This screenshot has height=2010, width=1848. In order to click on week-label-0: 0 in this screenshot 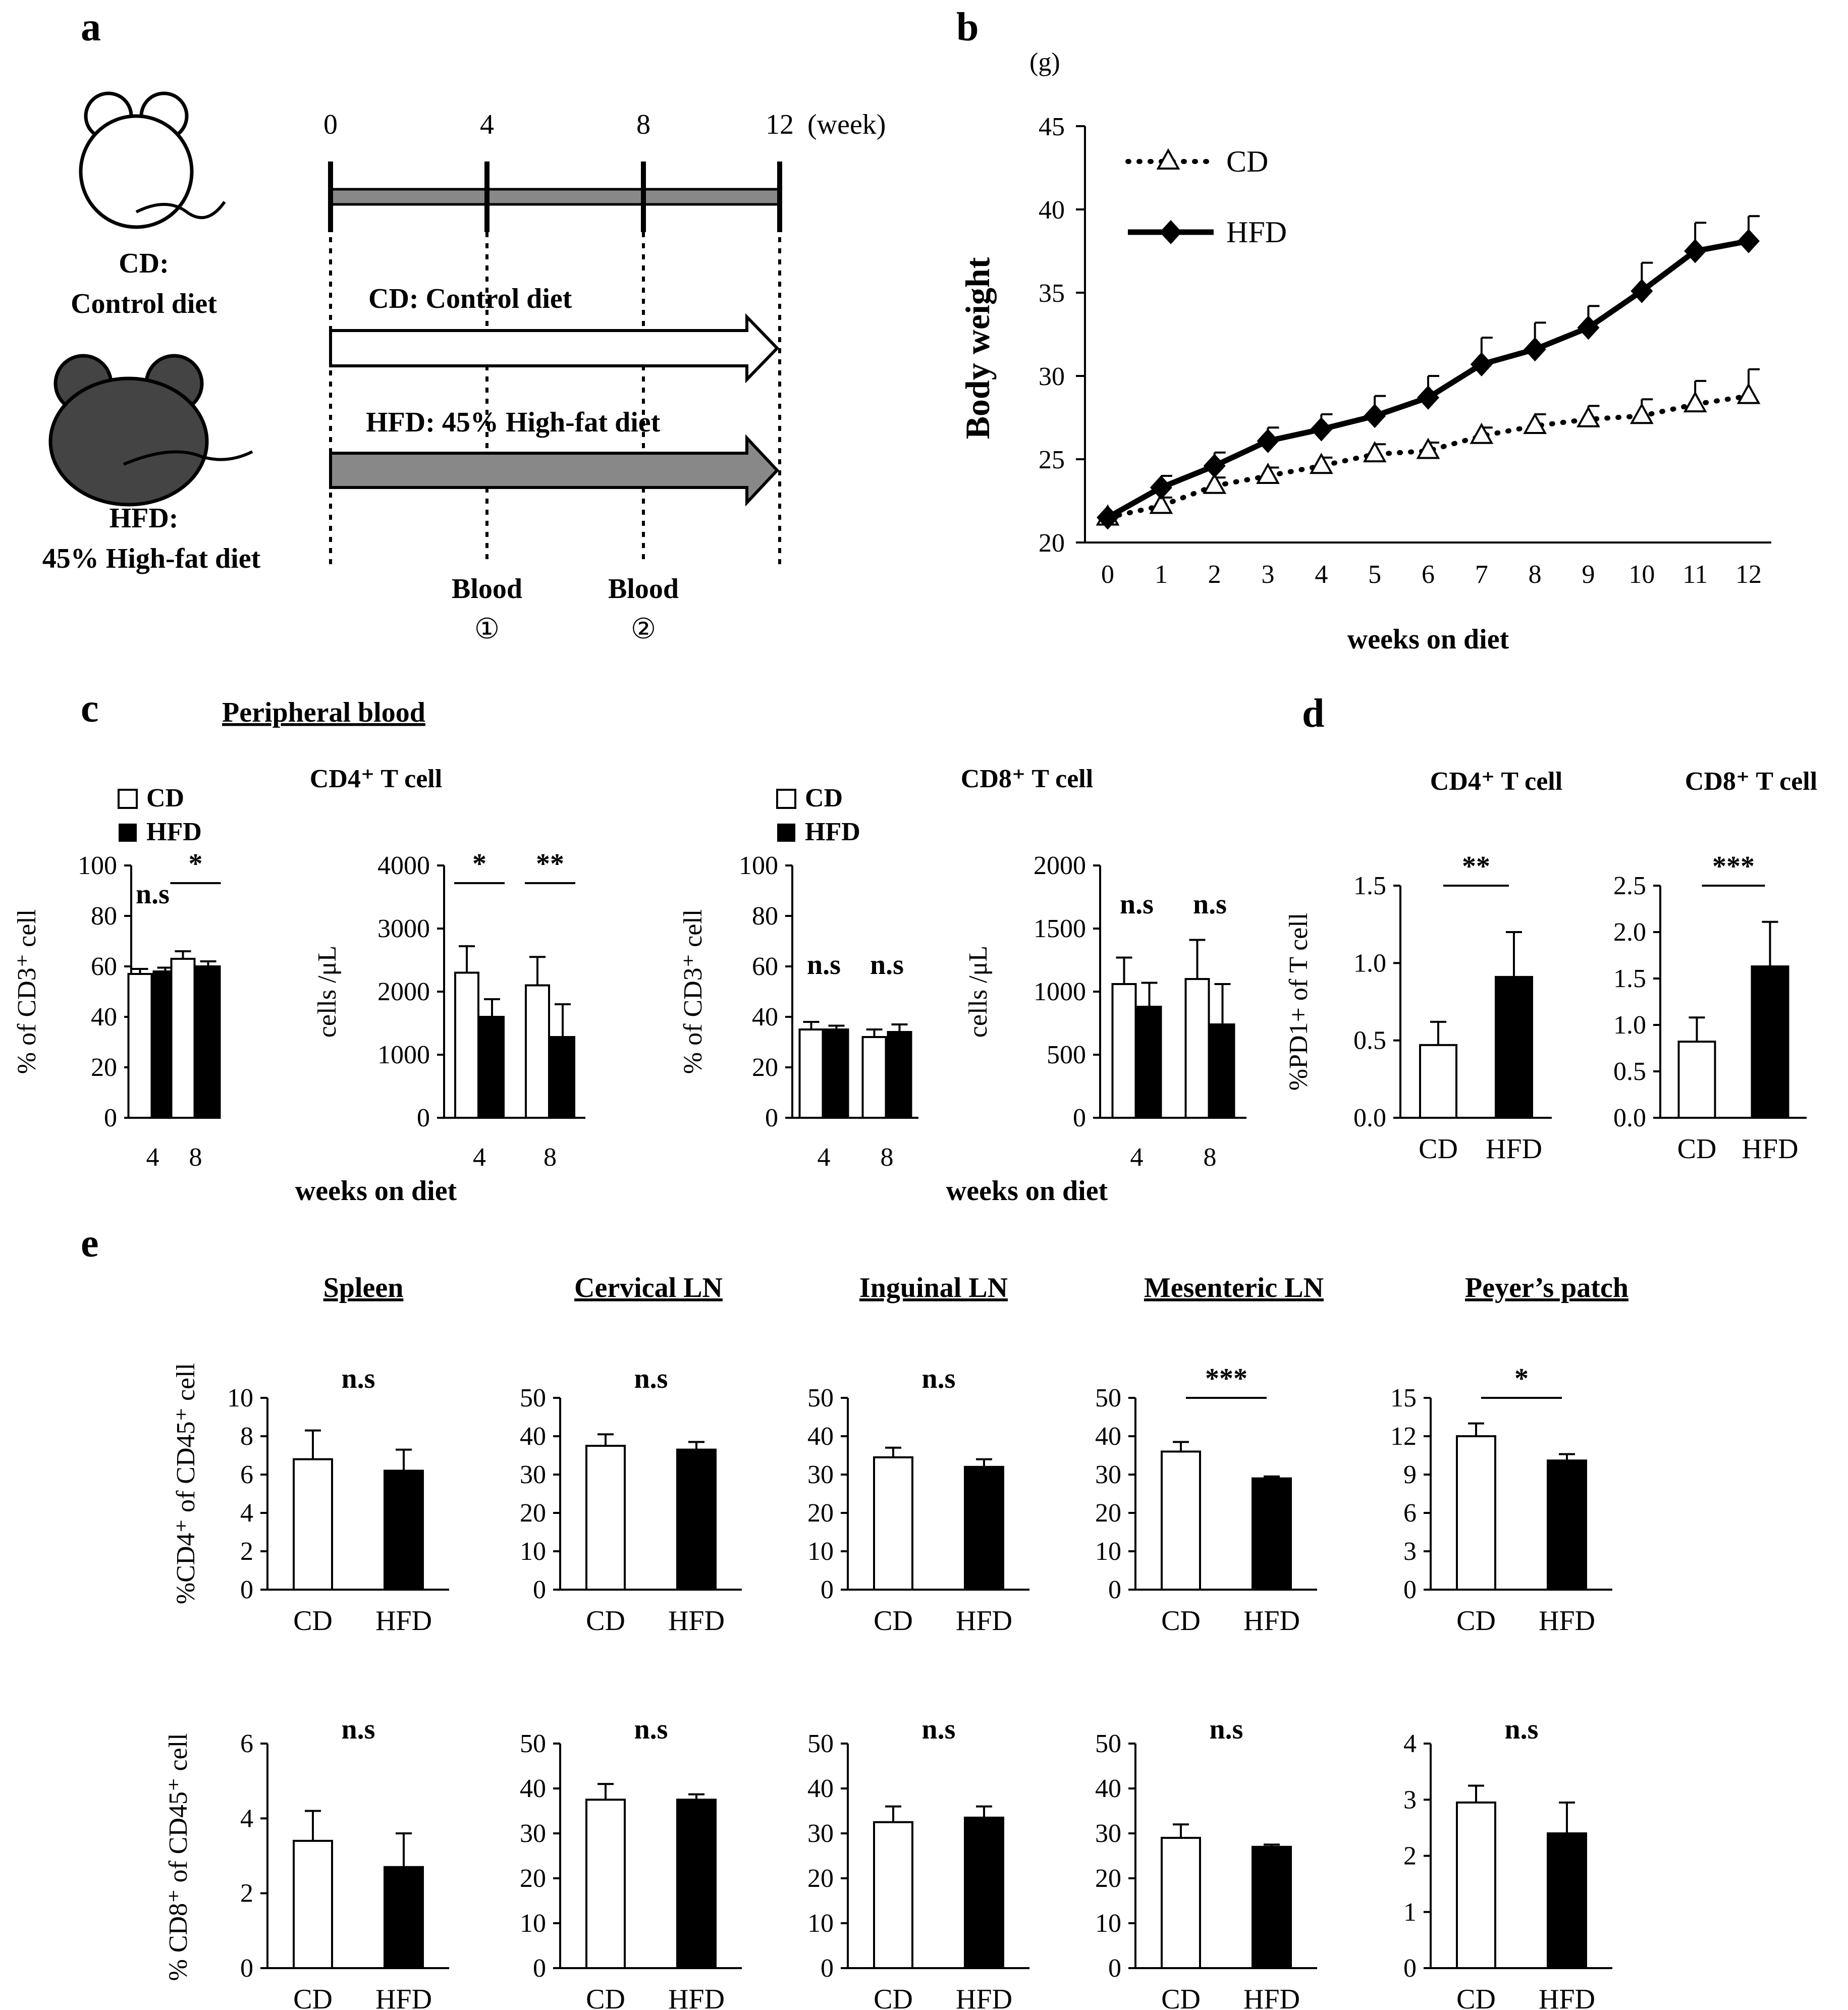, I will do `click(330, 124)`.